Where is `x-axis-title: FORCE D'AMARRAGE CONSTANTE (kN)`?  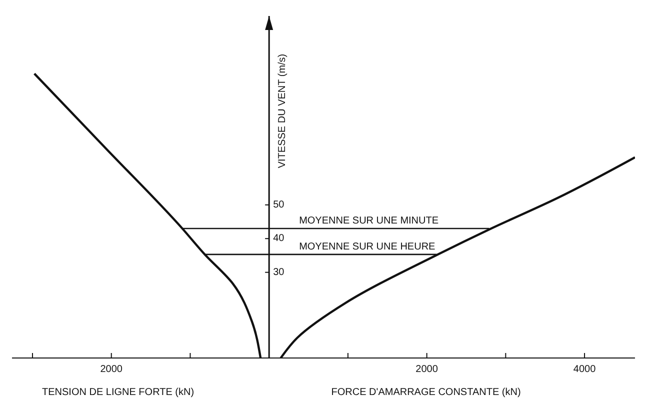 x-axis-title: FORCE D'AMARRAGE CONSTANTE (kN) is located at coordinates (426, 392).